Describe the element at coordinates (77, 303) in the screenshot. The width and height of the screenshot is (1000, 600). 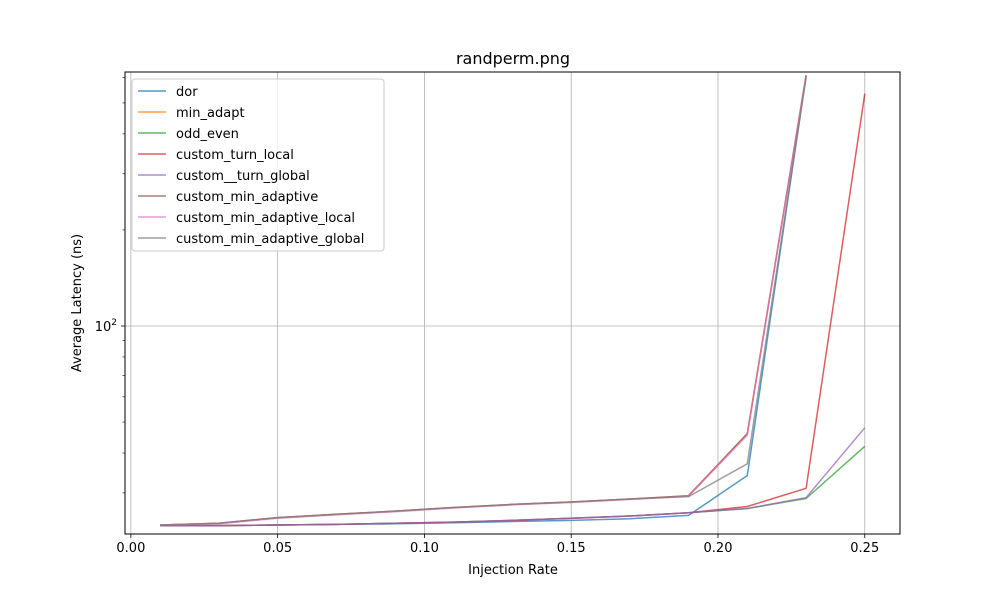
I see `y-axis-label: Average Latency (ns)` at that location.